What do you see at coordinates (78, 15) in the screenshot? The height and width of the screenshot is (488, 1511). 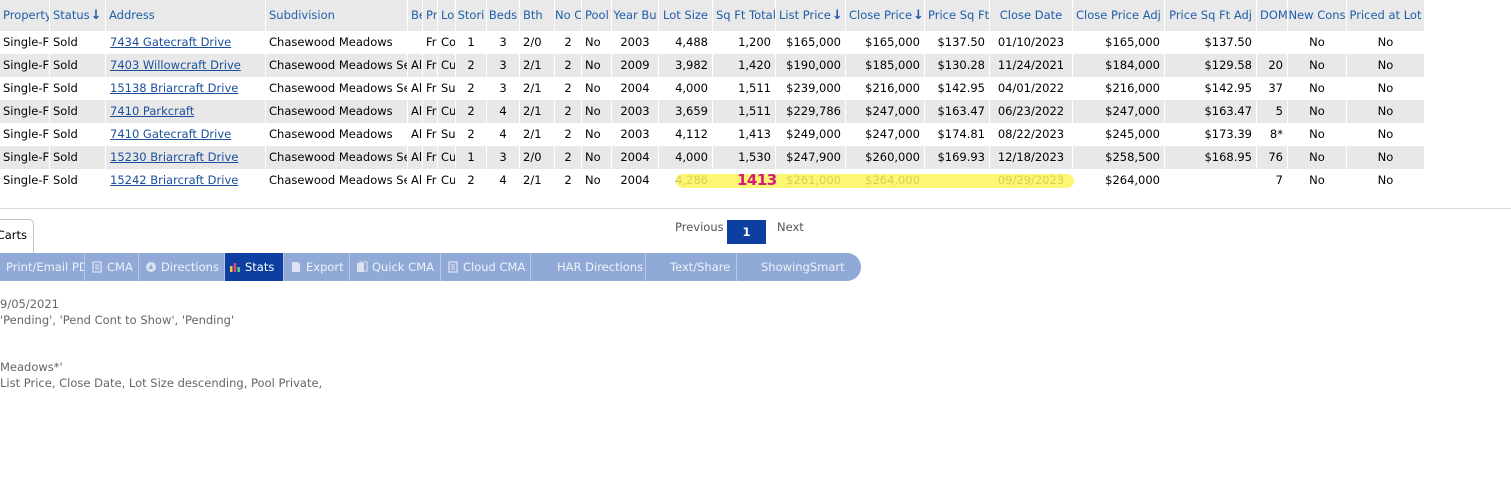 I see `column-header-status: Status↓` at bounding box center [78, 15].